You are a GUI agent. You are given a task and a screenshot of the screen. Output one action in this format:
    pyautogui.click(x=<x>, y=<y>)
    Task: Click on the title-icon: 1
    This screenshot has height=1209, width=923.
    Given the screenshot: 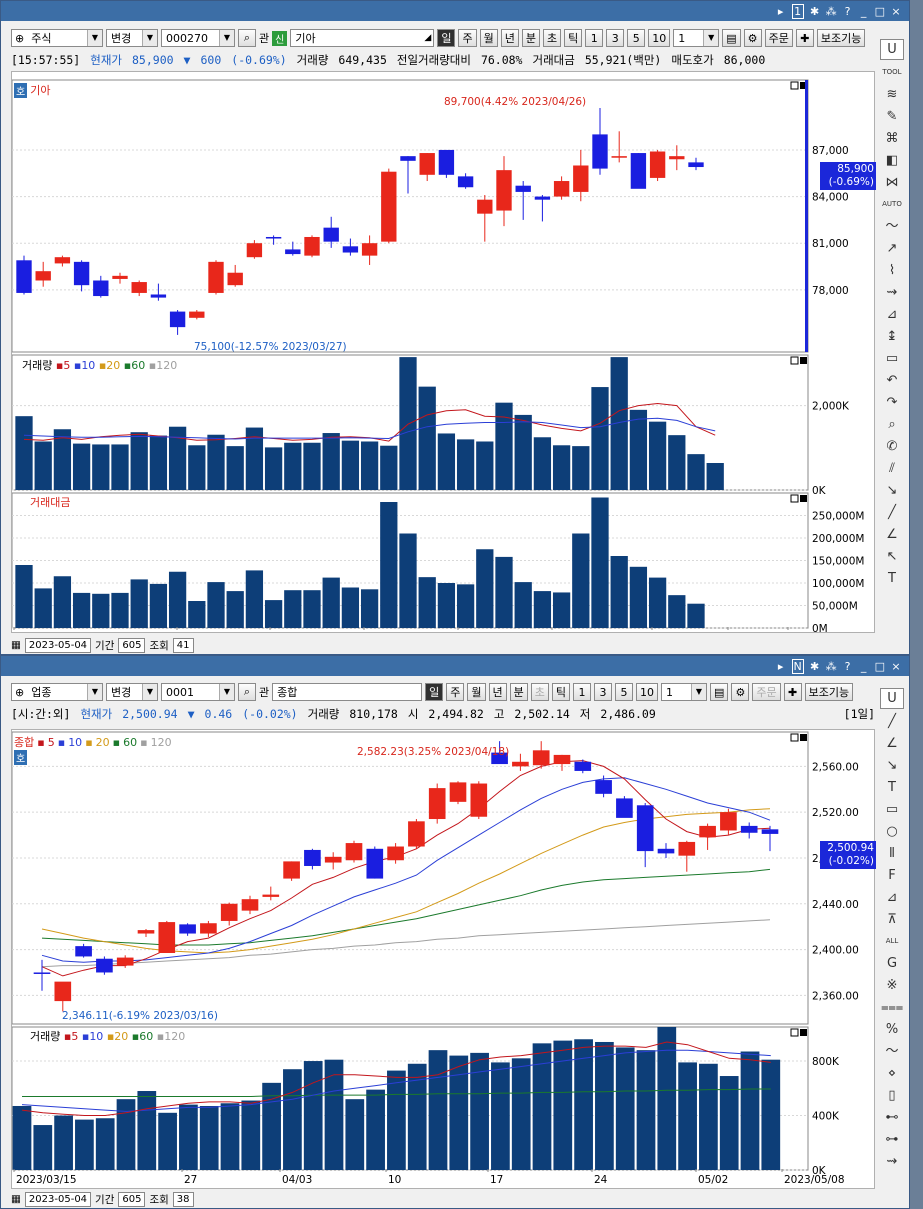 What is the action you would take?
    pyautogui.click(x=797, y=11)
    